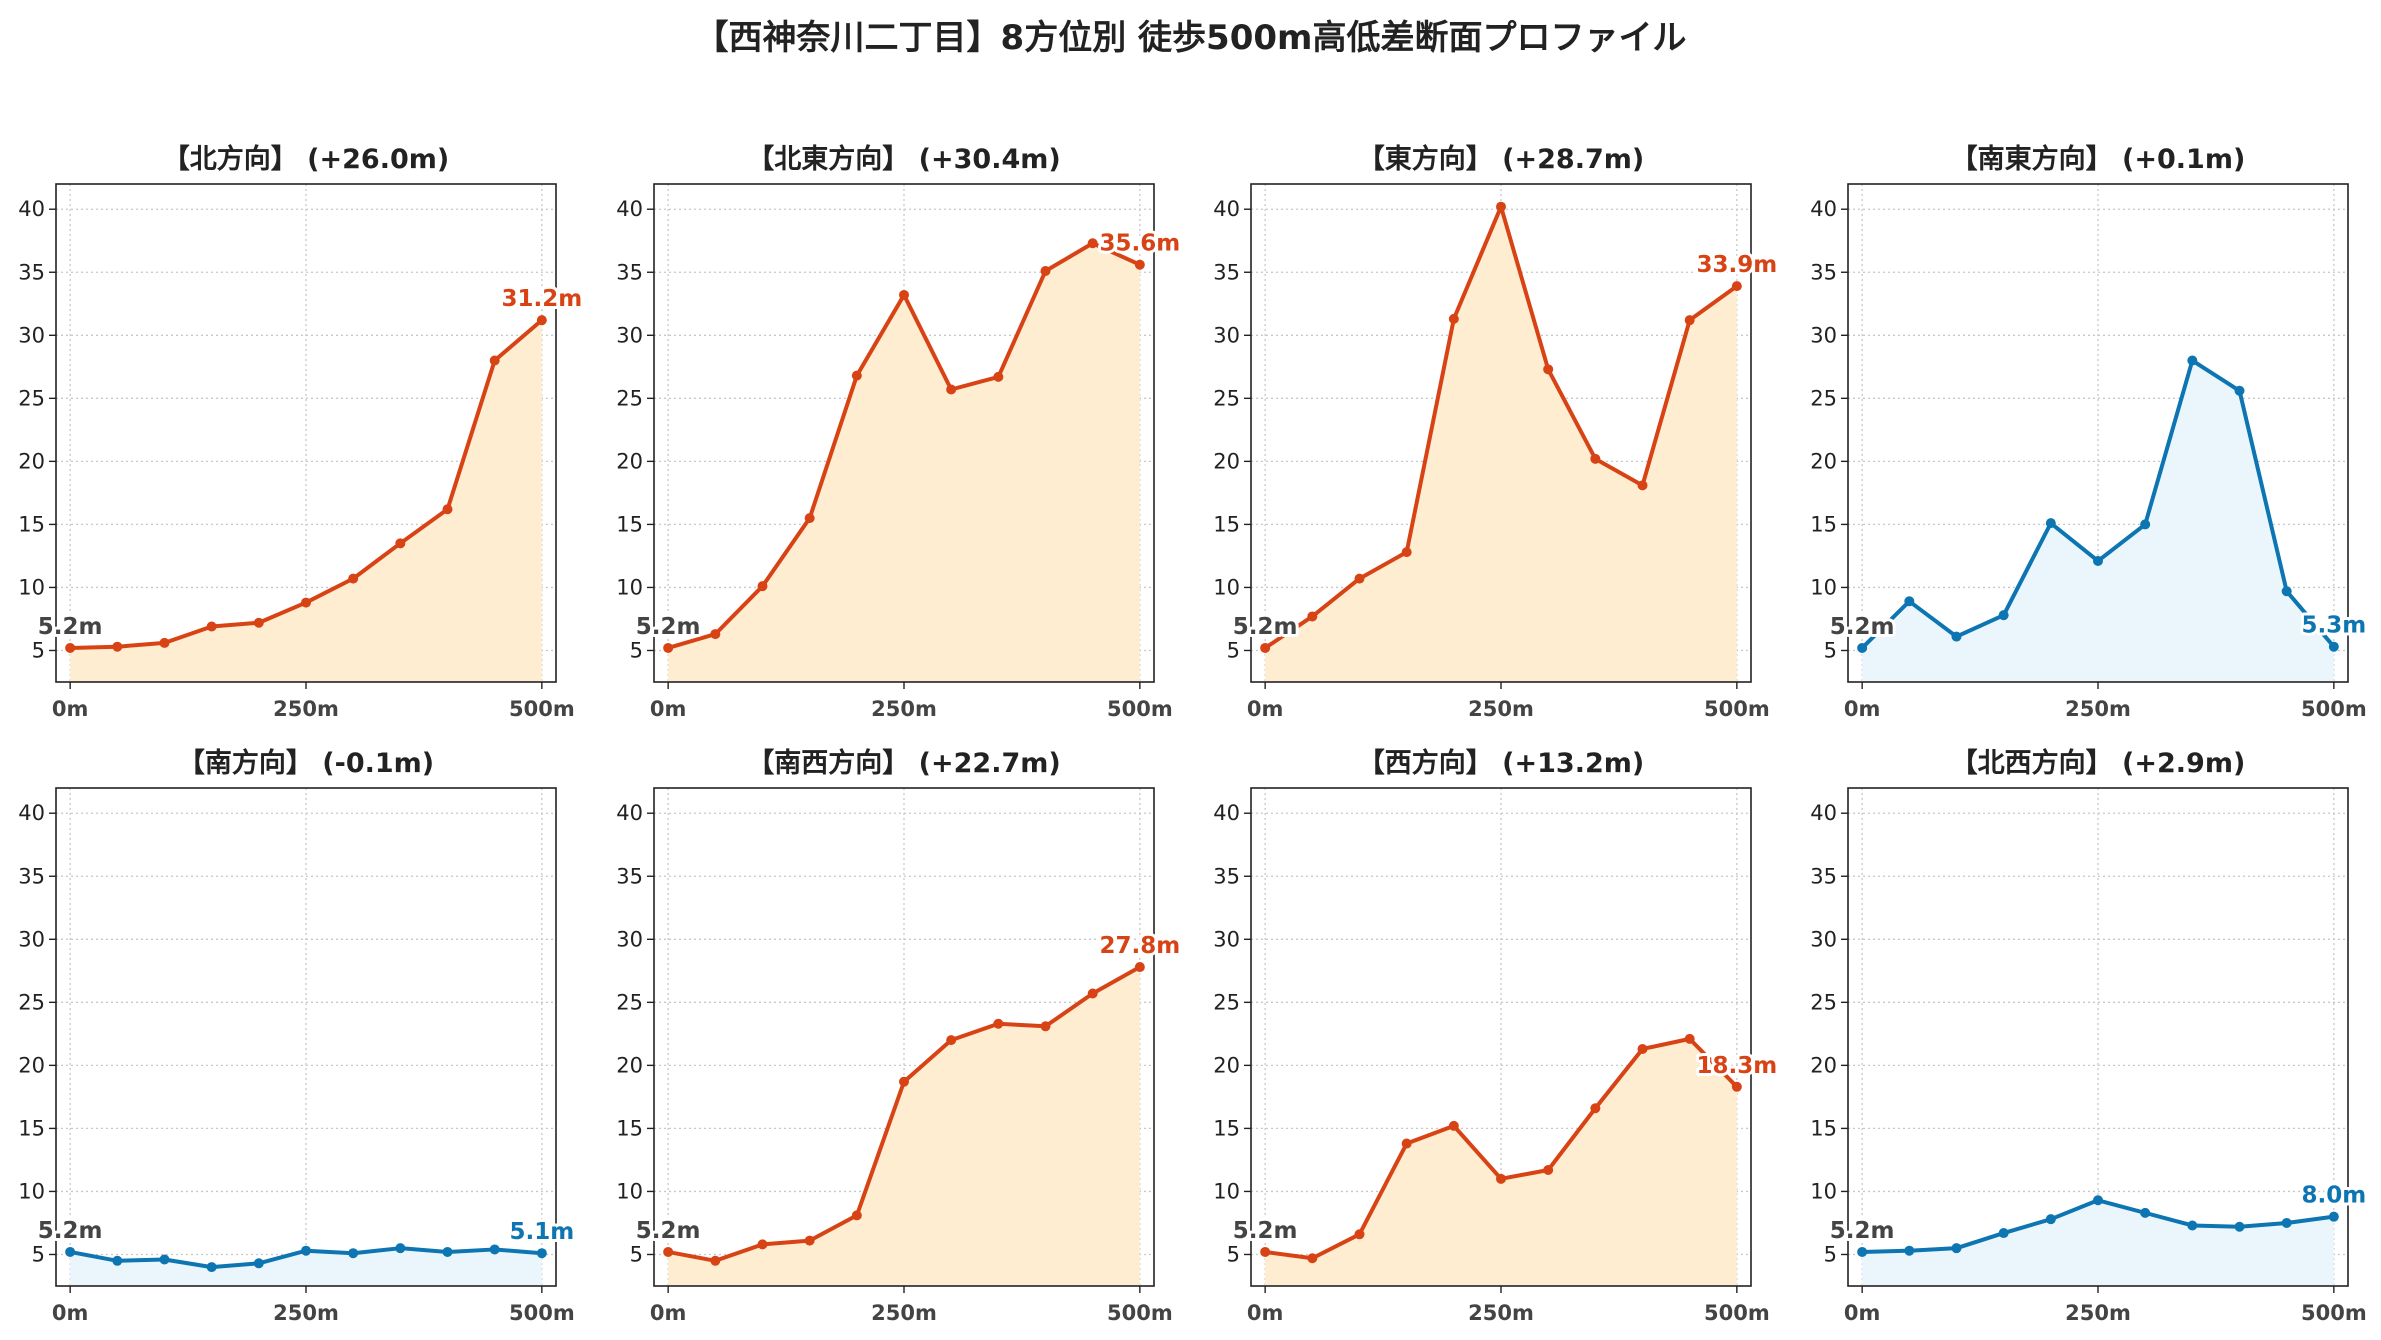 This screenshot has width=2381, height=1340. I want to click on chart-title: 【南方向】 (-0.1m), so click(306, 763).